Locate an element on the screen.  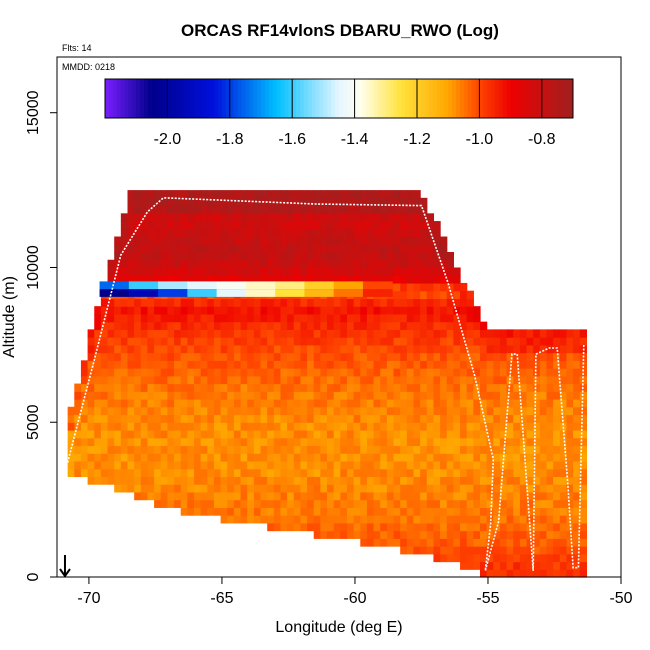
x-tick-label: -70 is located at coordinates (88, 598).